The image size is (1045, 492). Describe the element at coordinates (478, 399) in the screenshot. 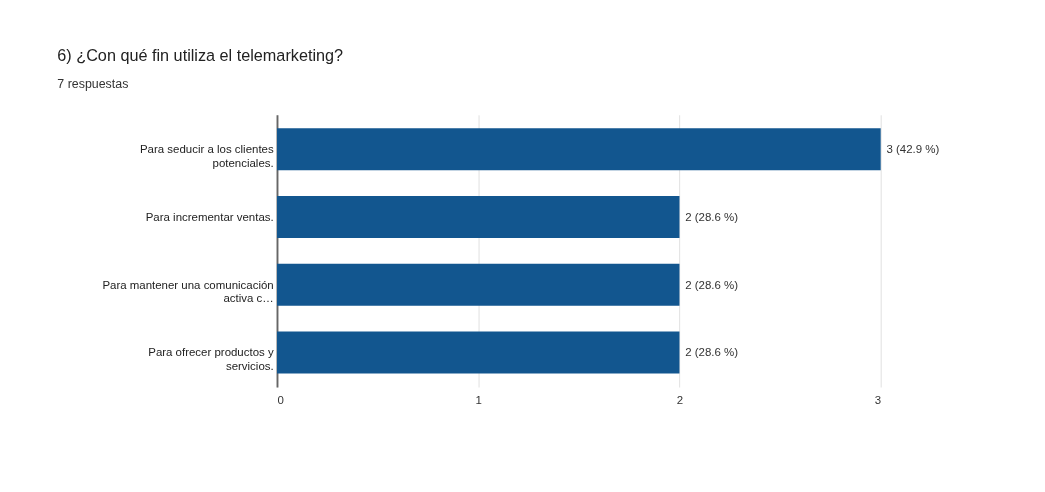

I see `x-tick-label: 1` at that location.